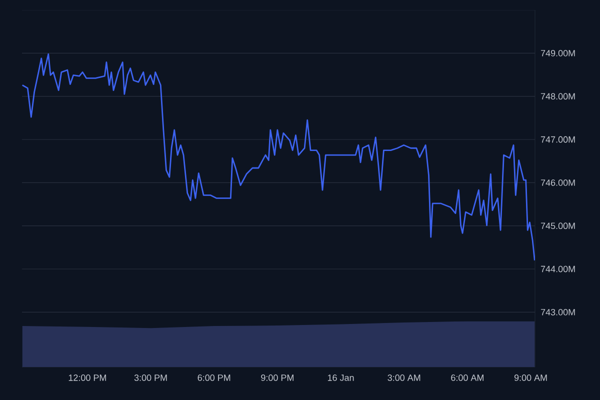 The height and width of the screenshot is (400, 600). What do you see at coordinates (557, 269) in the screenshot?
I see `y-tick-label: 744.00M` at bounding box center [557, 269].